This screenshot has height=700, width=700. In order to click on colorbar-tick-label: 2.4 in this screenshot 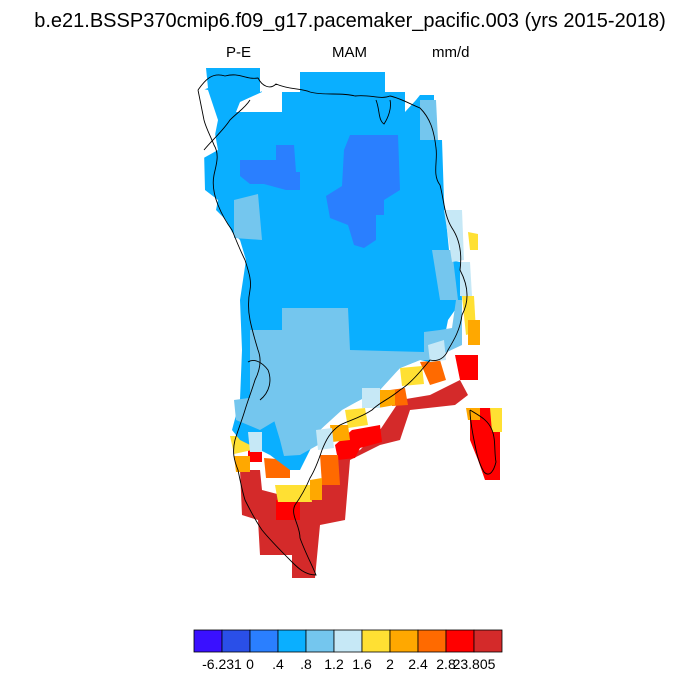, I will do `click(418, 664)`.